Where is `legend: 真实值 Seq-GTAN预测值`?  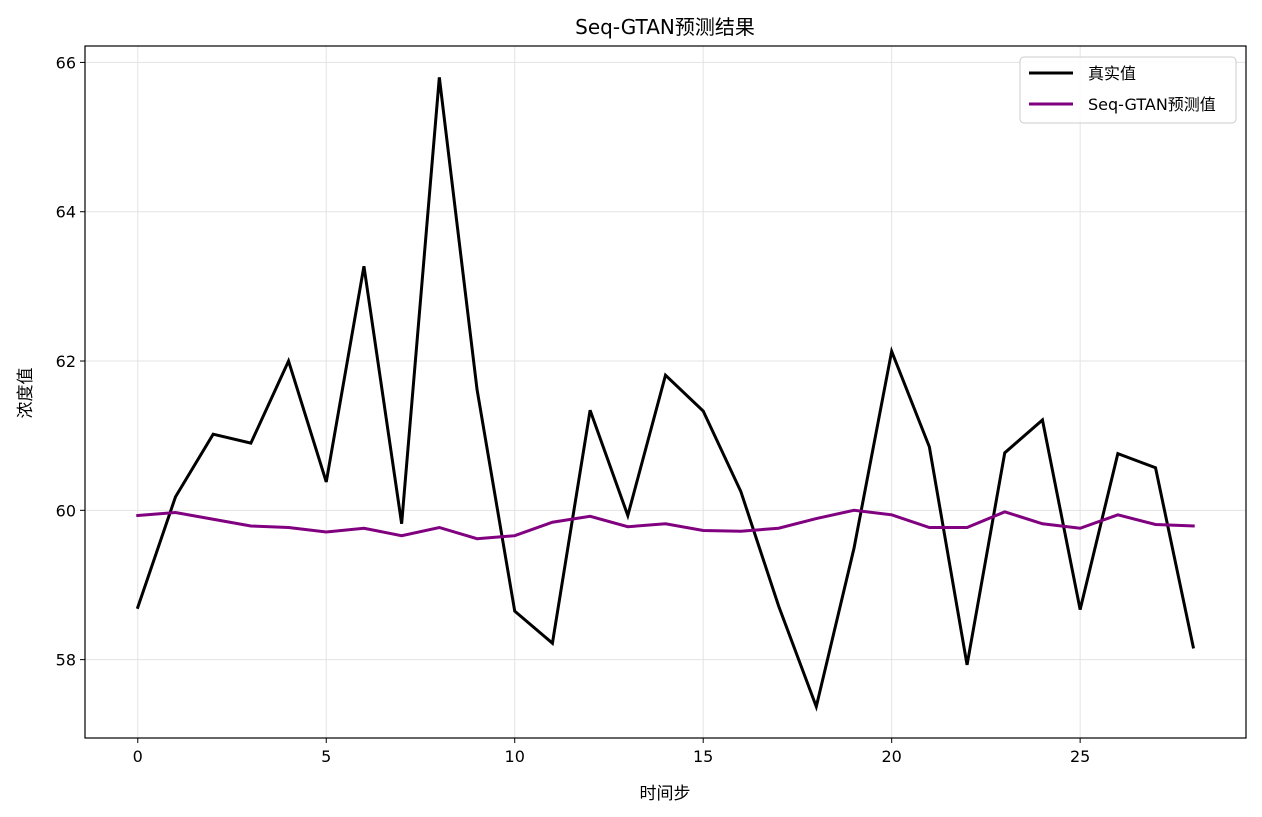 legend: 真实值 Seq-GTAN预测值 is located at coordinates (1128, 90).